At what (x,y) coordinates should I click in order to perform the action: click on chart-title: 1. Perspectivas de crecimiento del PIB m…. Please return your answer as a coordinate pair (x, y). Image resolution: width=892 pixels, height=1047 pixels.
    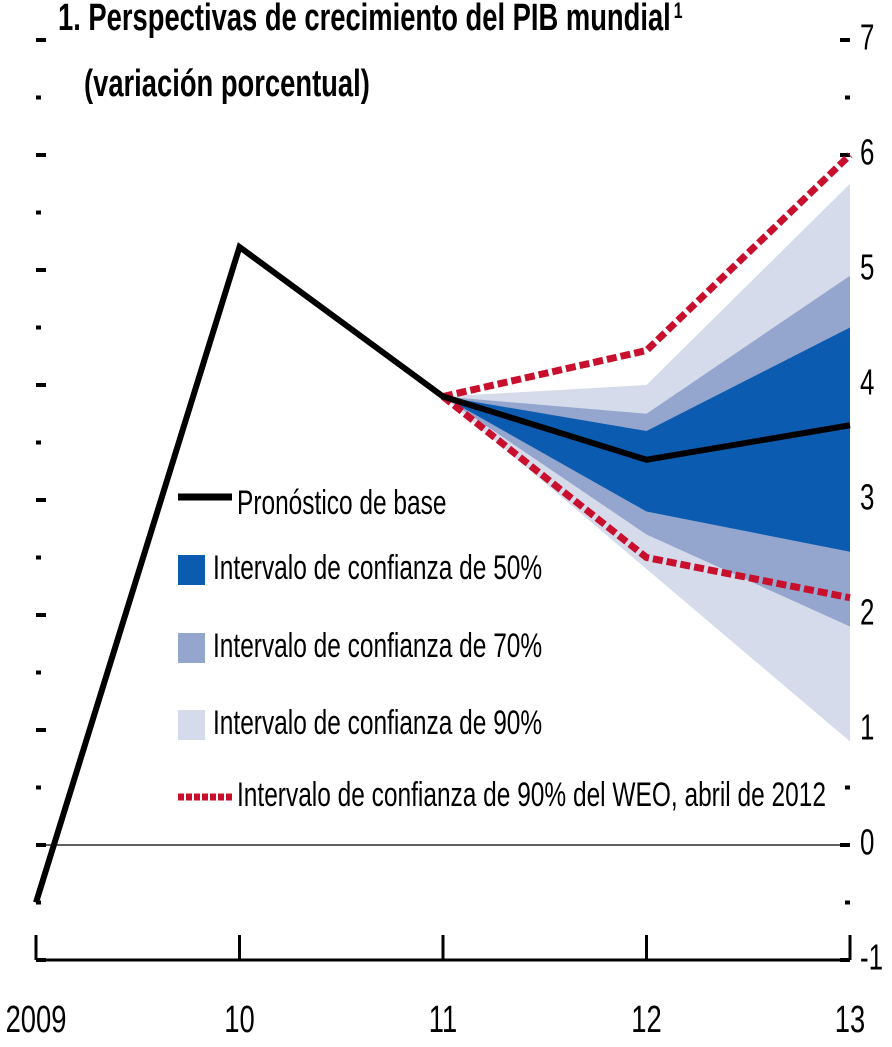
    Looking at the image, I should click on (364, 19).